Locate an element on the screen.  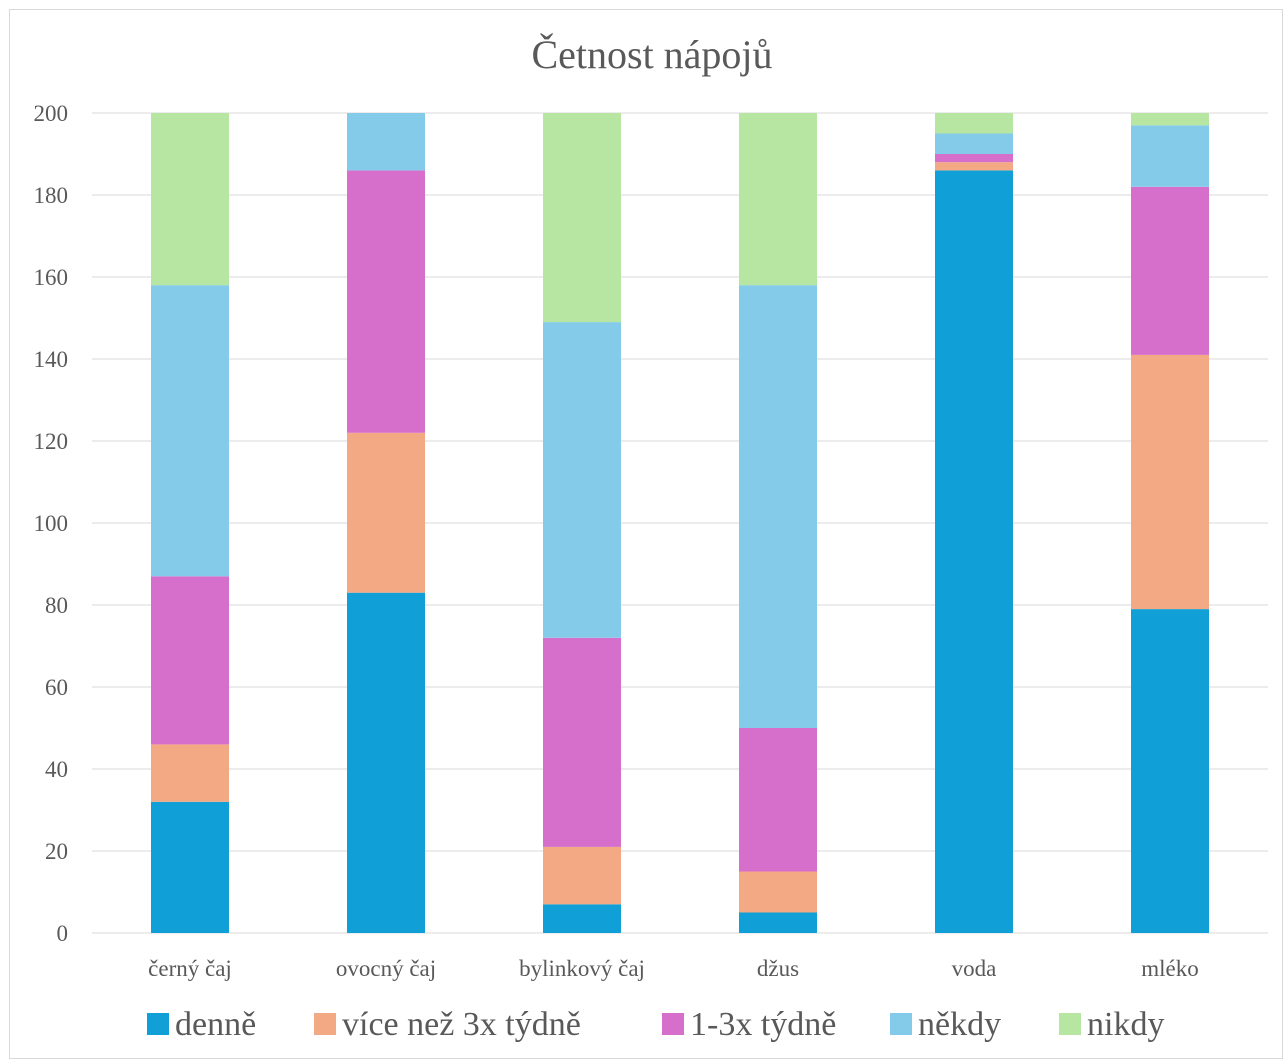
y-axis: 0 20 40 60 80 100 120 140 160 180 200 is located at coordinates (51, 523).